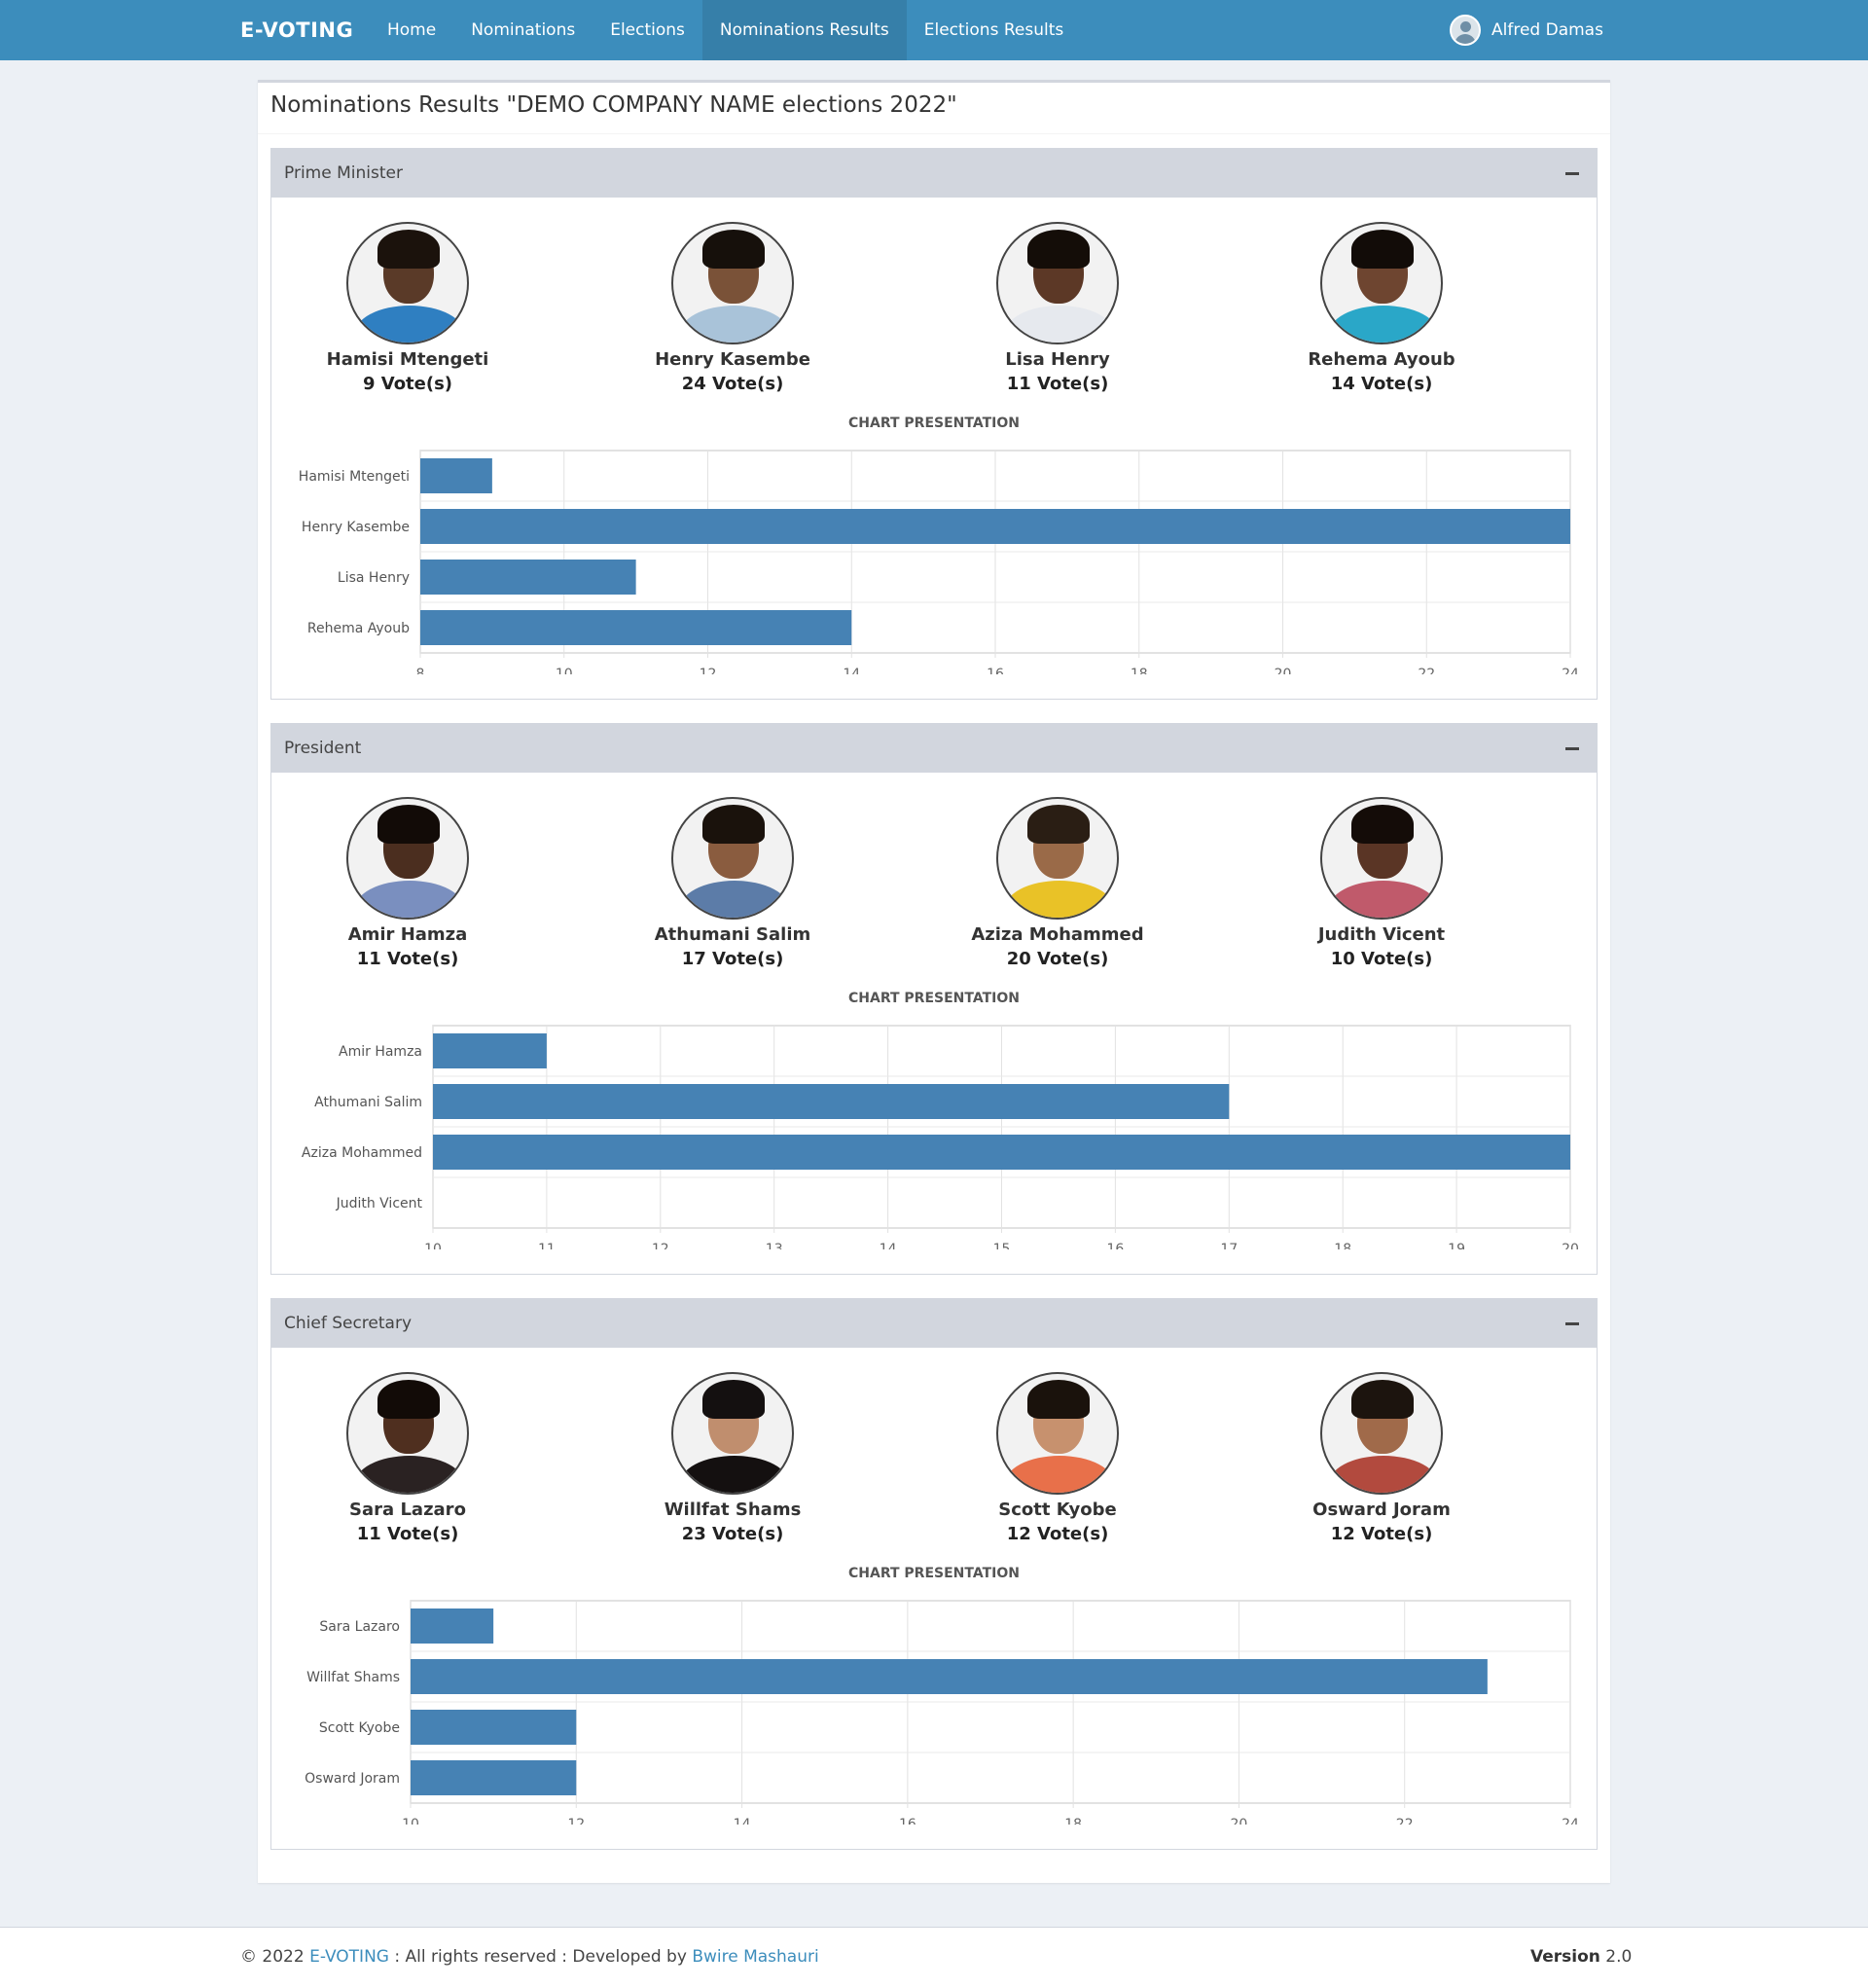  Describe the element at coordinates (407, 384) in the screenshot. I see `candidate-votes: 9 Vote(s)` at that location.